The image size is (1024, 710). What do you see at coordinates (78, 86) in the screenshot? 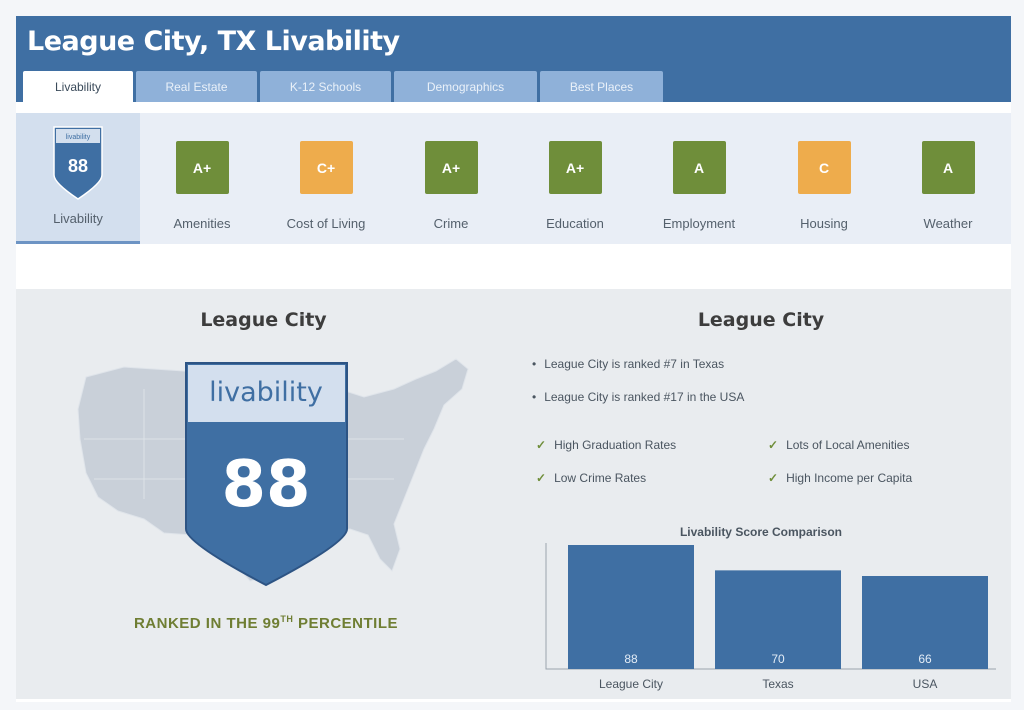
I see `tab-livability: Livability` at bounding box center [78, 86].